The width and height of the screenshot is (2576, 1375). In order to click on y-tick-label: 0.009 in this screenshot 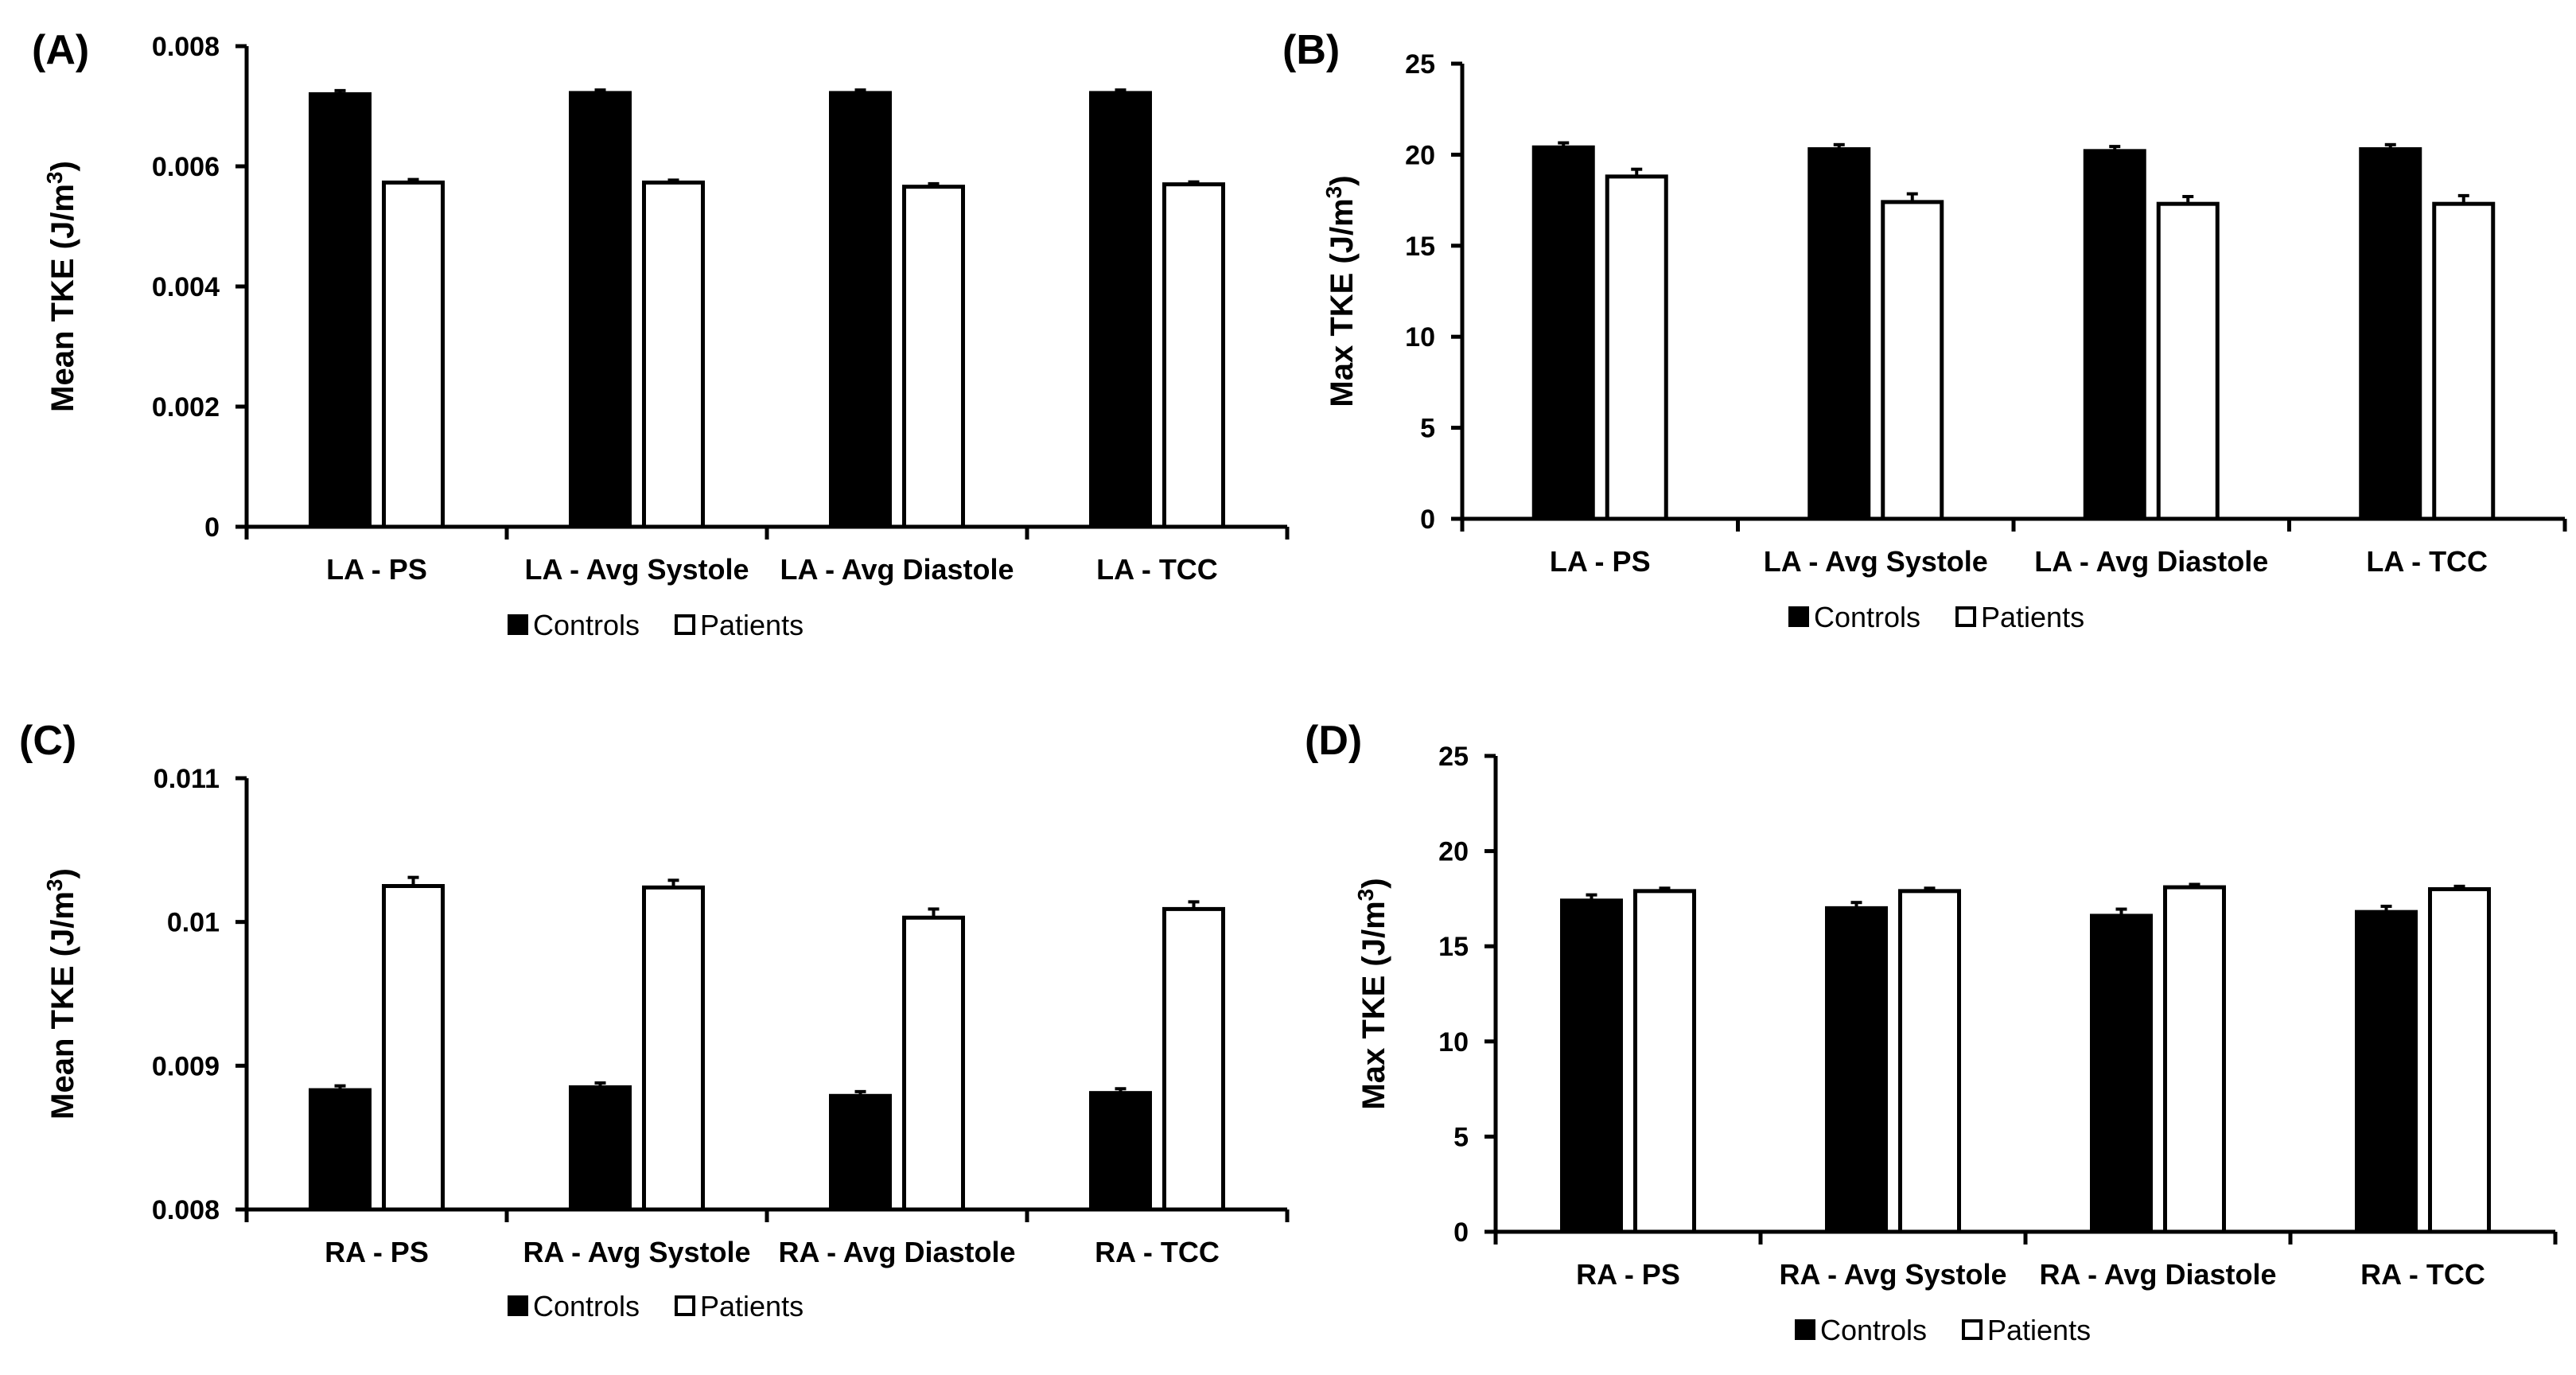, I will do `click(186, 1066)`.